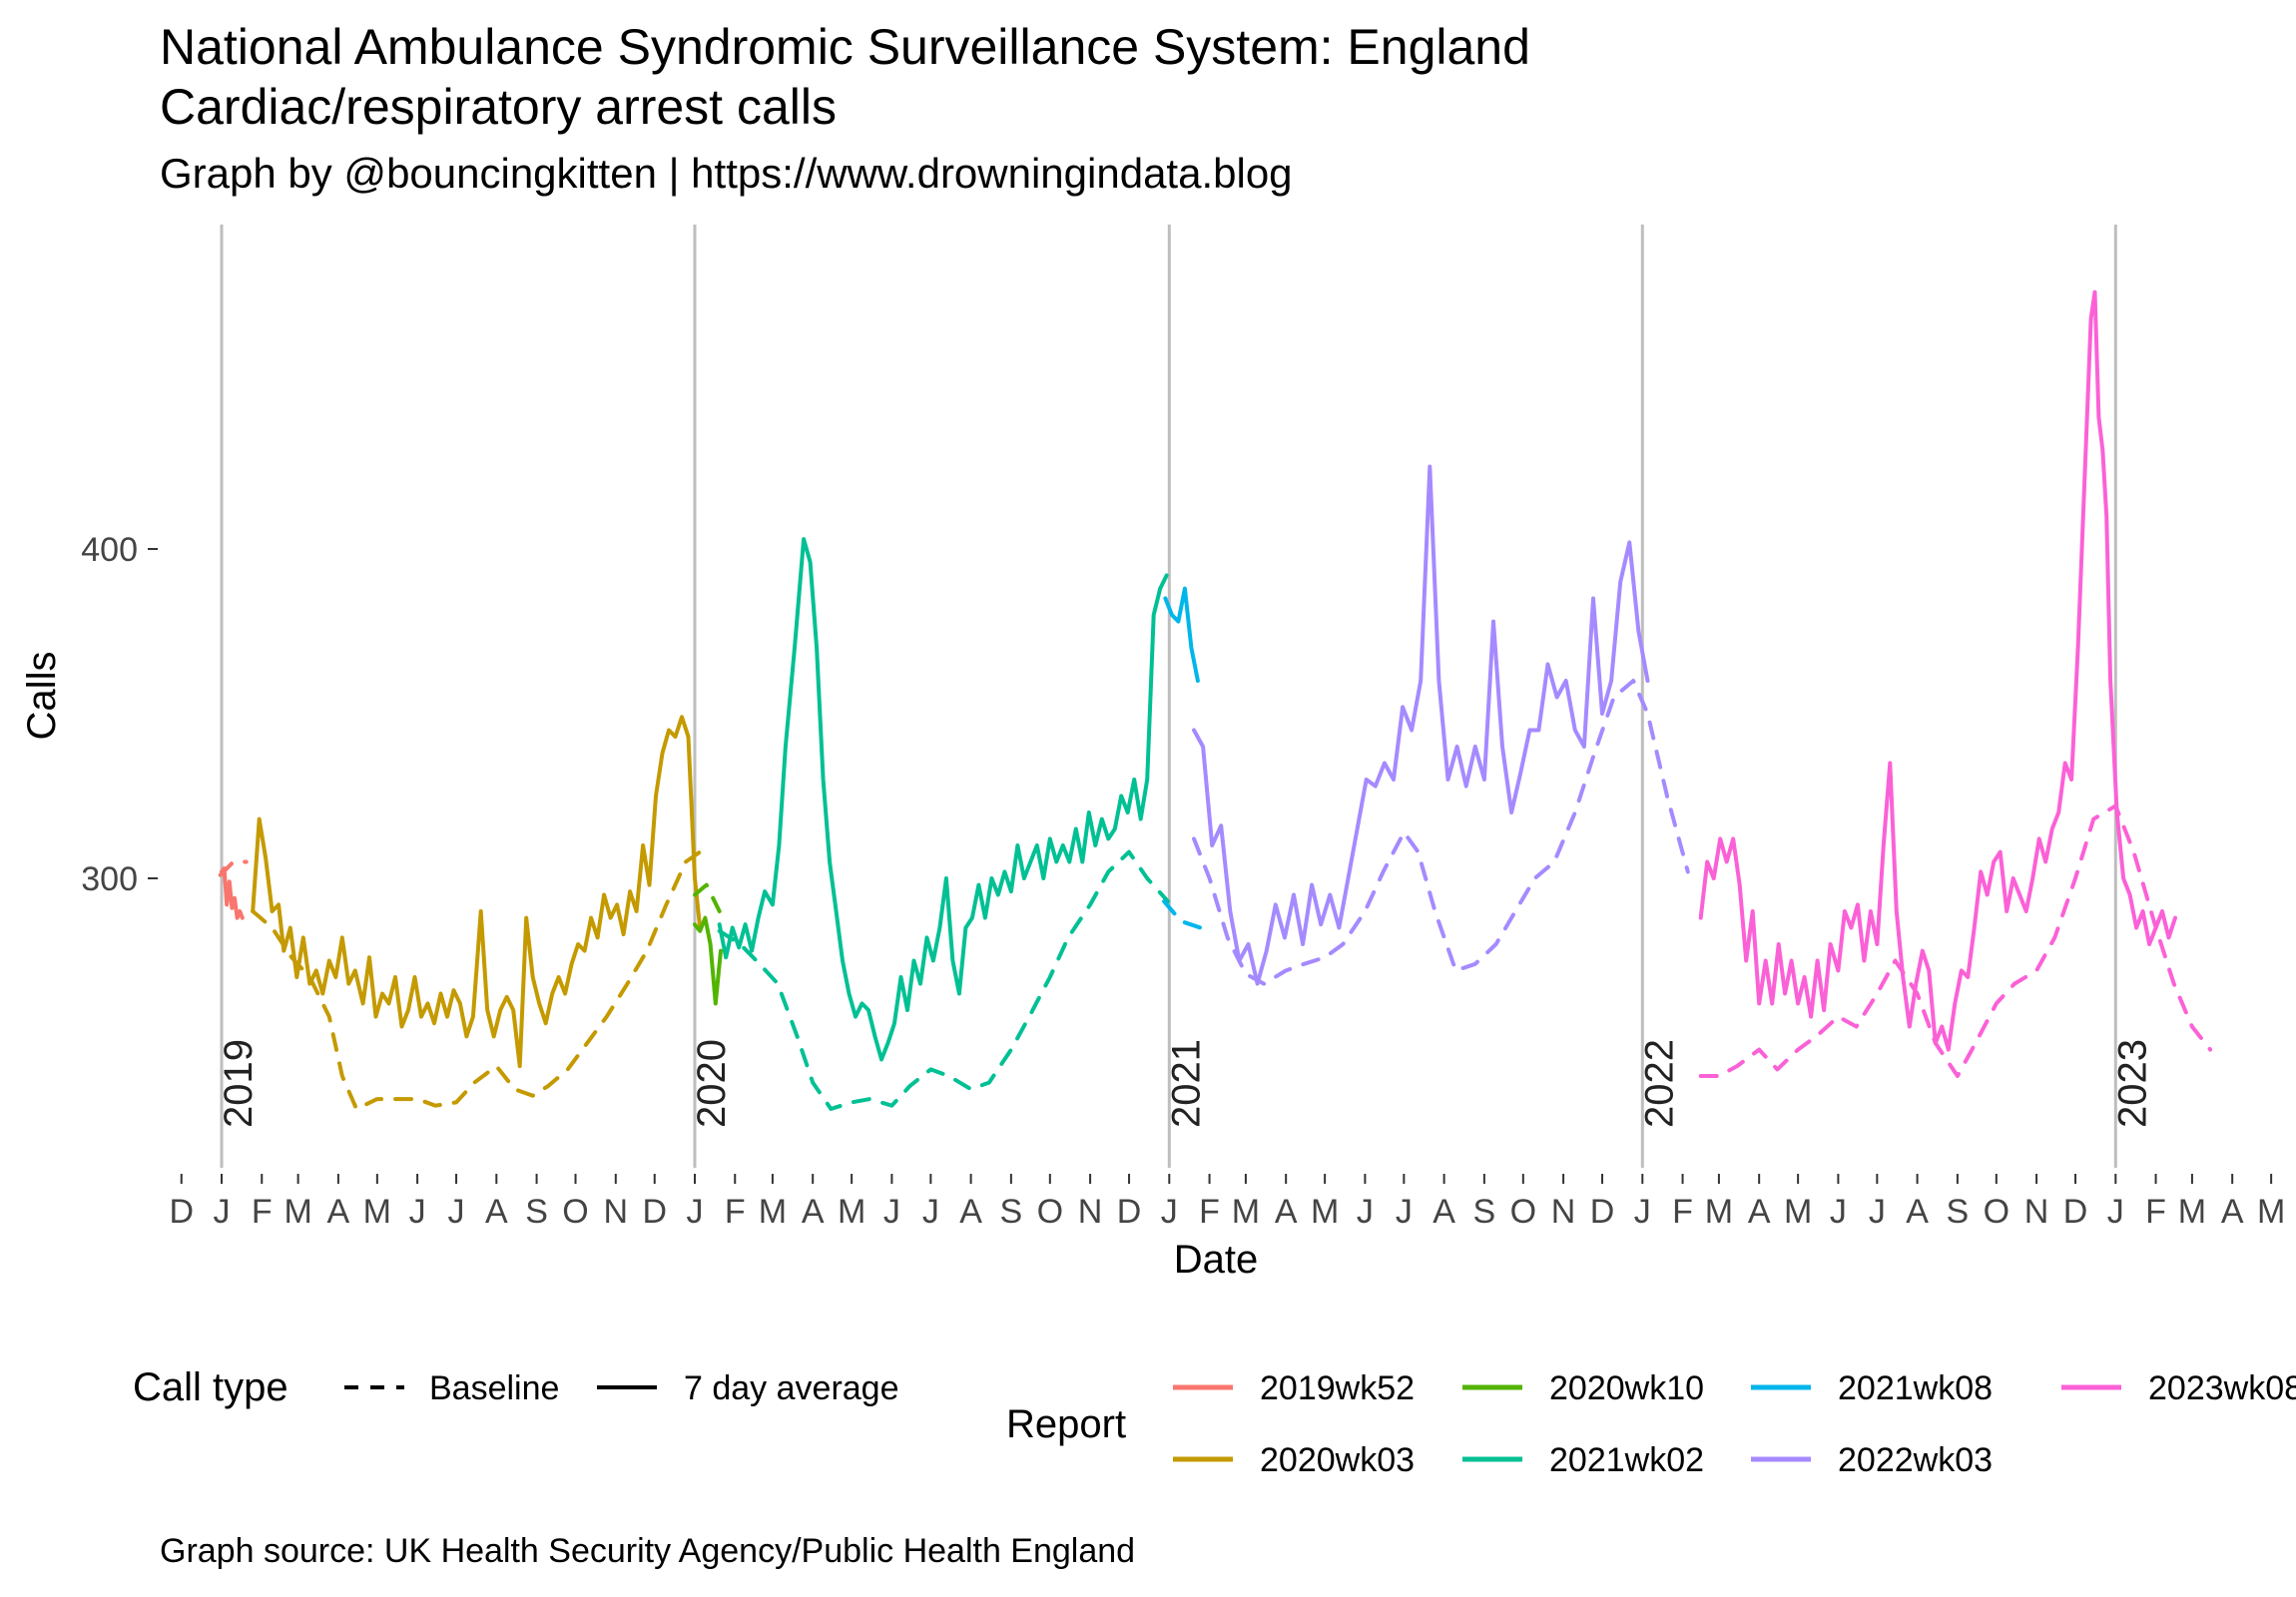 The image size is (2296, 1597). I want to click on y-tick-label-400: 400, so click(110, 550).